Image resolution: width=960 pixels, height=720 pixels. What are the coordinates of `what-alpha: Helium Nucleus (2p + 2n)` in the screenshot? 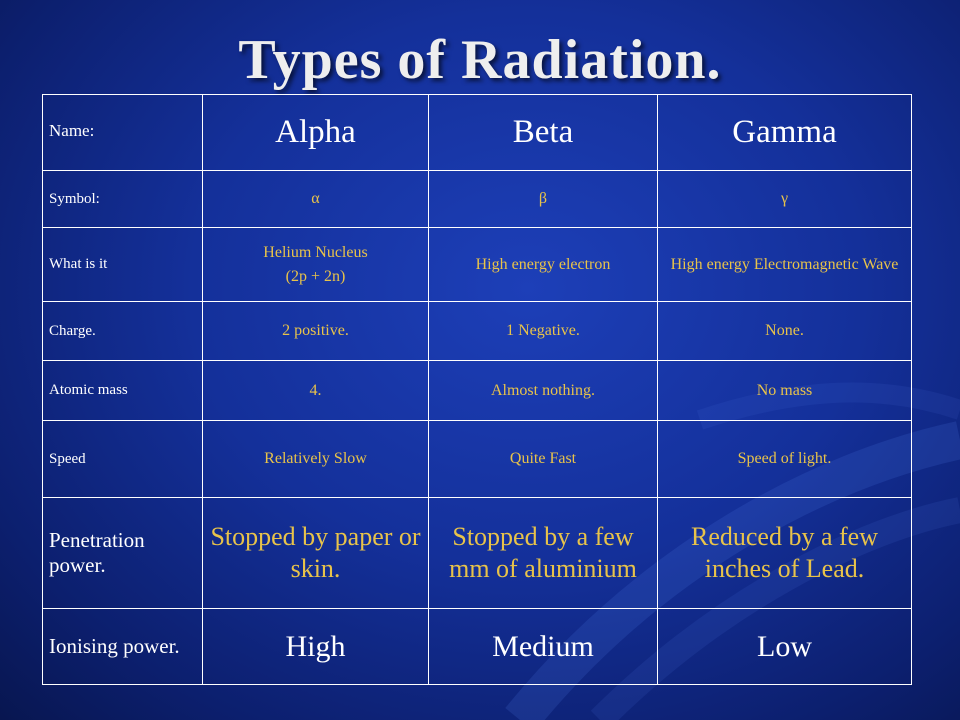 It's located at (315, 264).